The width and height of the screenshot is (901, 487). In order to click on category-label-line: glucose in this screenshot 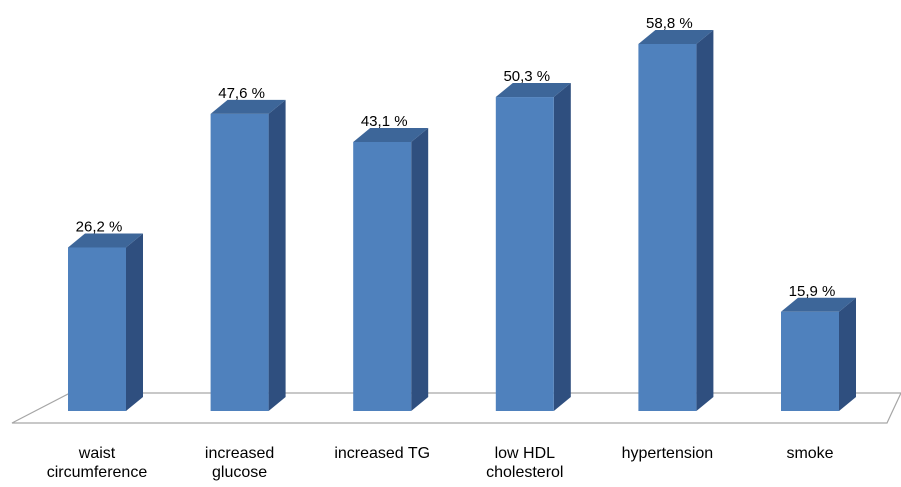, I will do `click(239, 472)`.